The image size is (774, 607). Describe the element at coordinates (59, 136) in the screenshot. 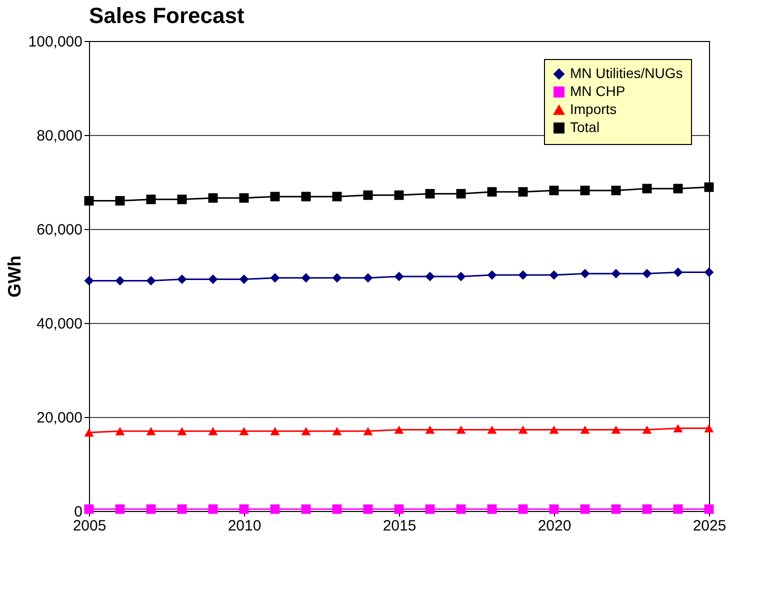

I see `y-tick-label: 80,000` at that location.